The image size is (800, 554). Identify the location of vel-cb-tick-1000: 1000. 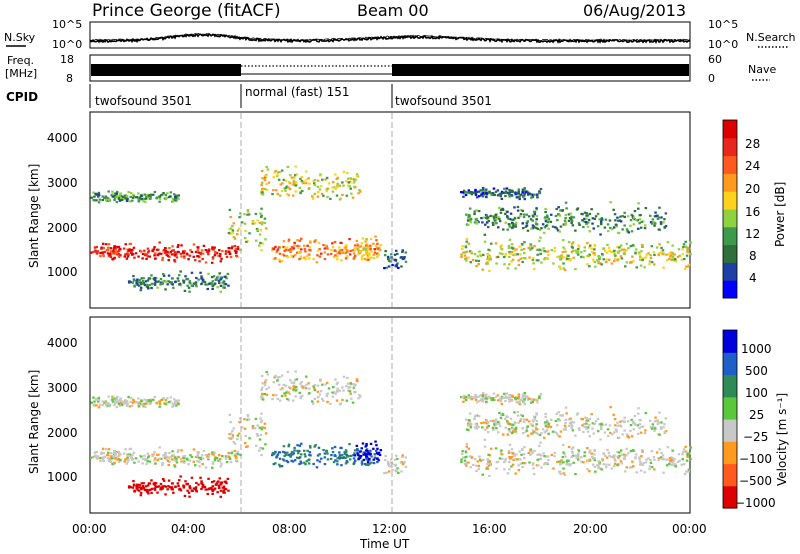
(756, 349).